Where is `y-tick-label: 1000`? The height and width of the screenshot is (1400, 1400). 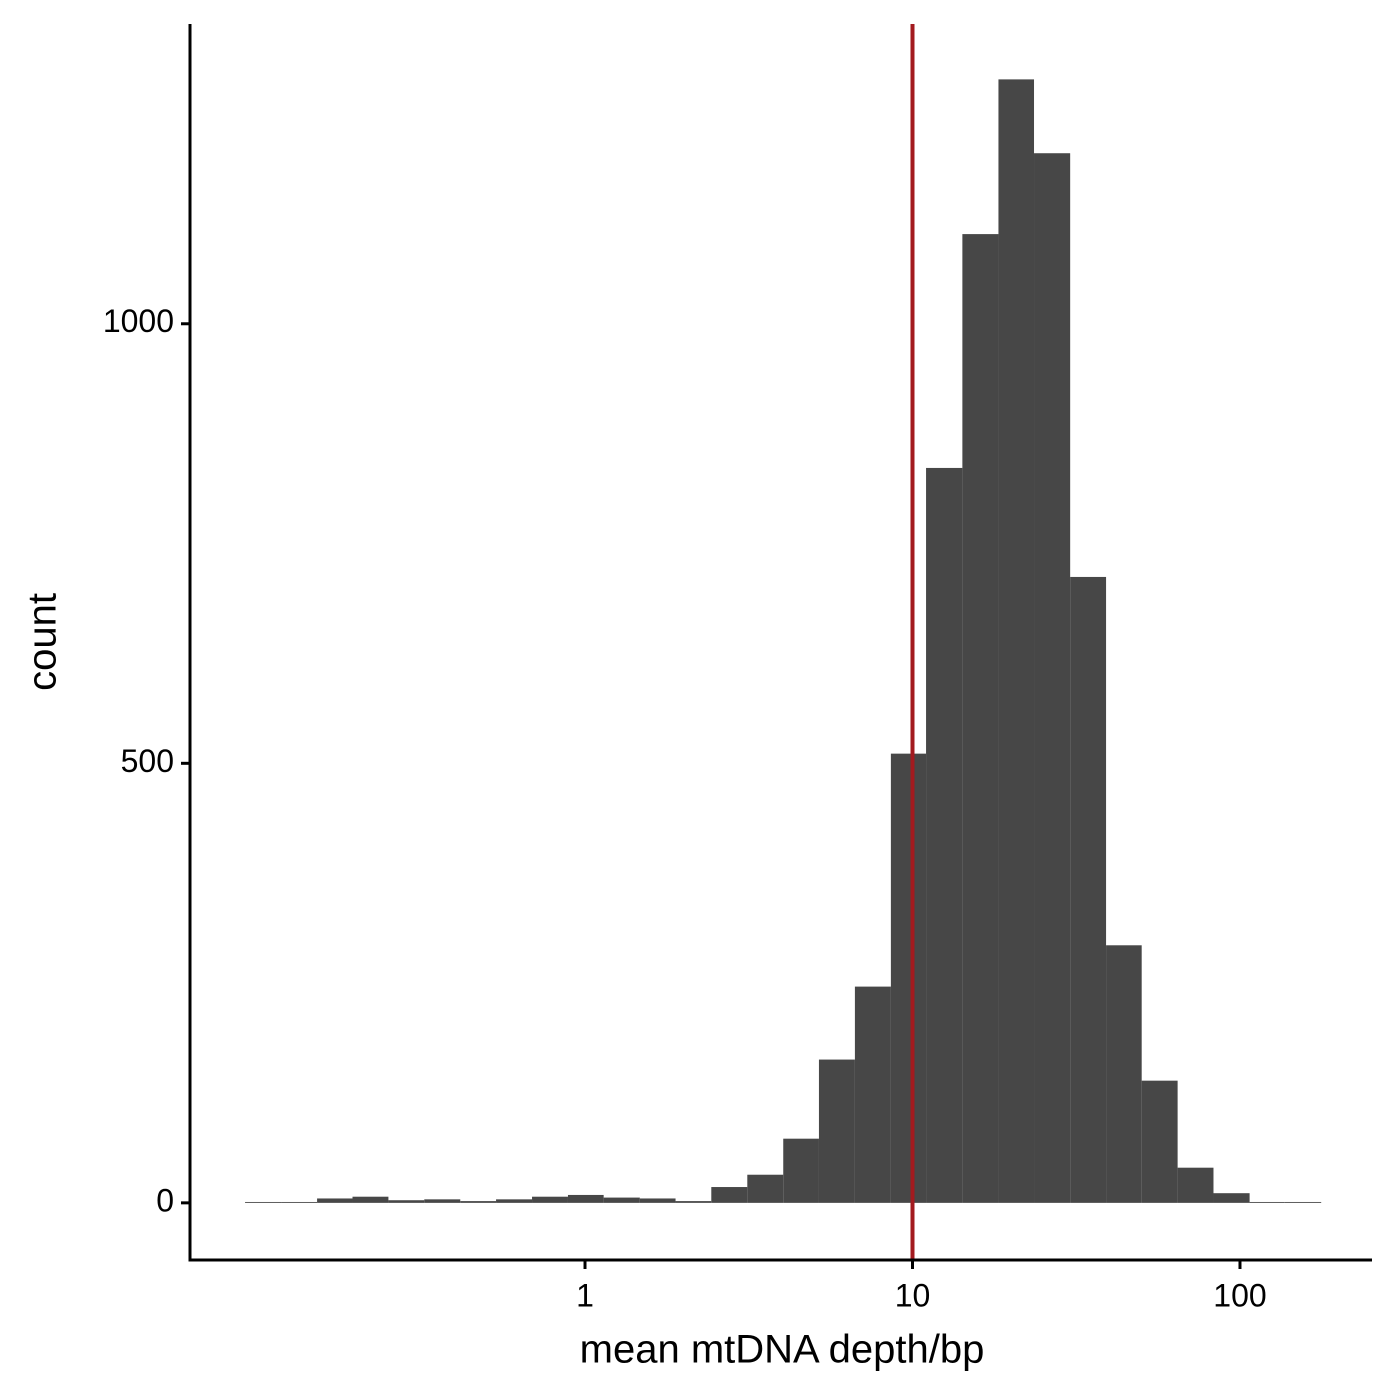 y-tick-label: 1000 is located at coordinates (138, 321).